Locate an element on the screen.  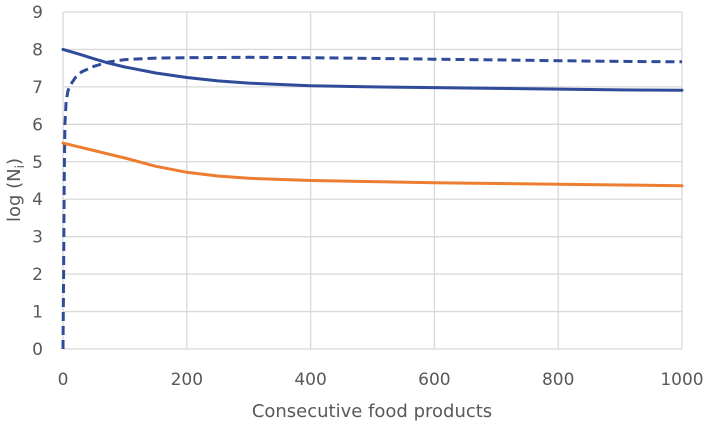
y-tick-label: 3 is located at coordinates (37, 238).